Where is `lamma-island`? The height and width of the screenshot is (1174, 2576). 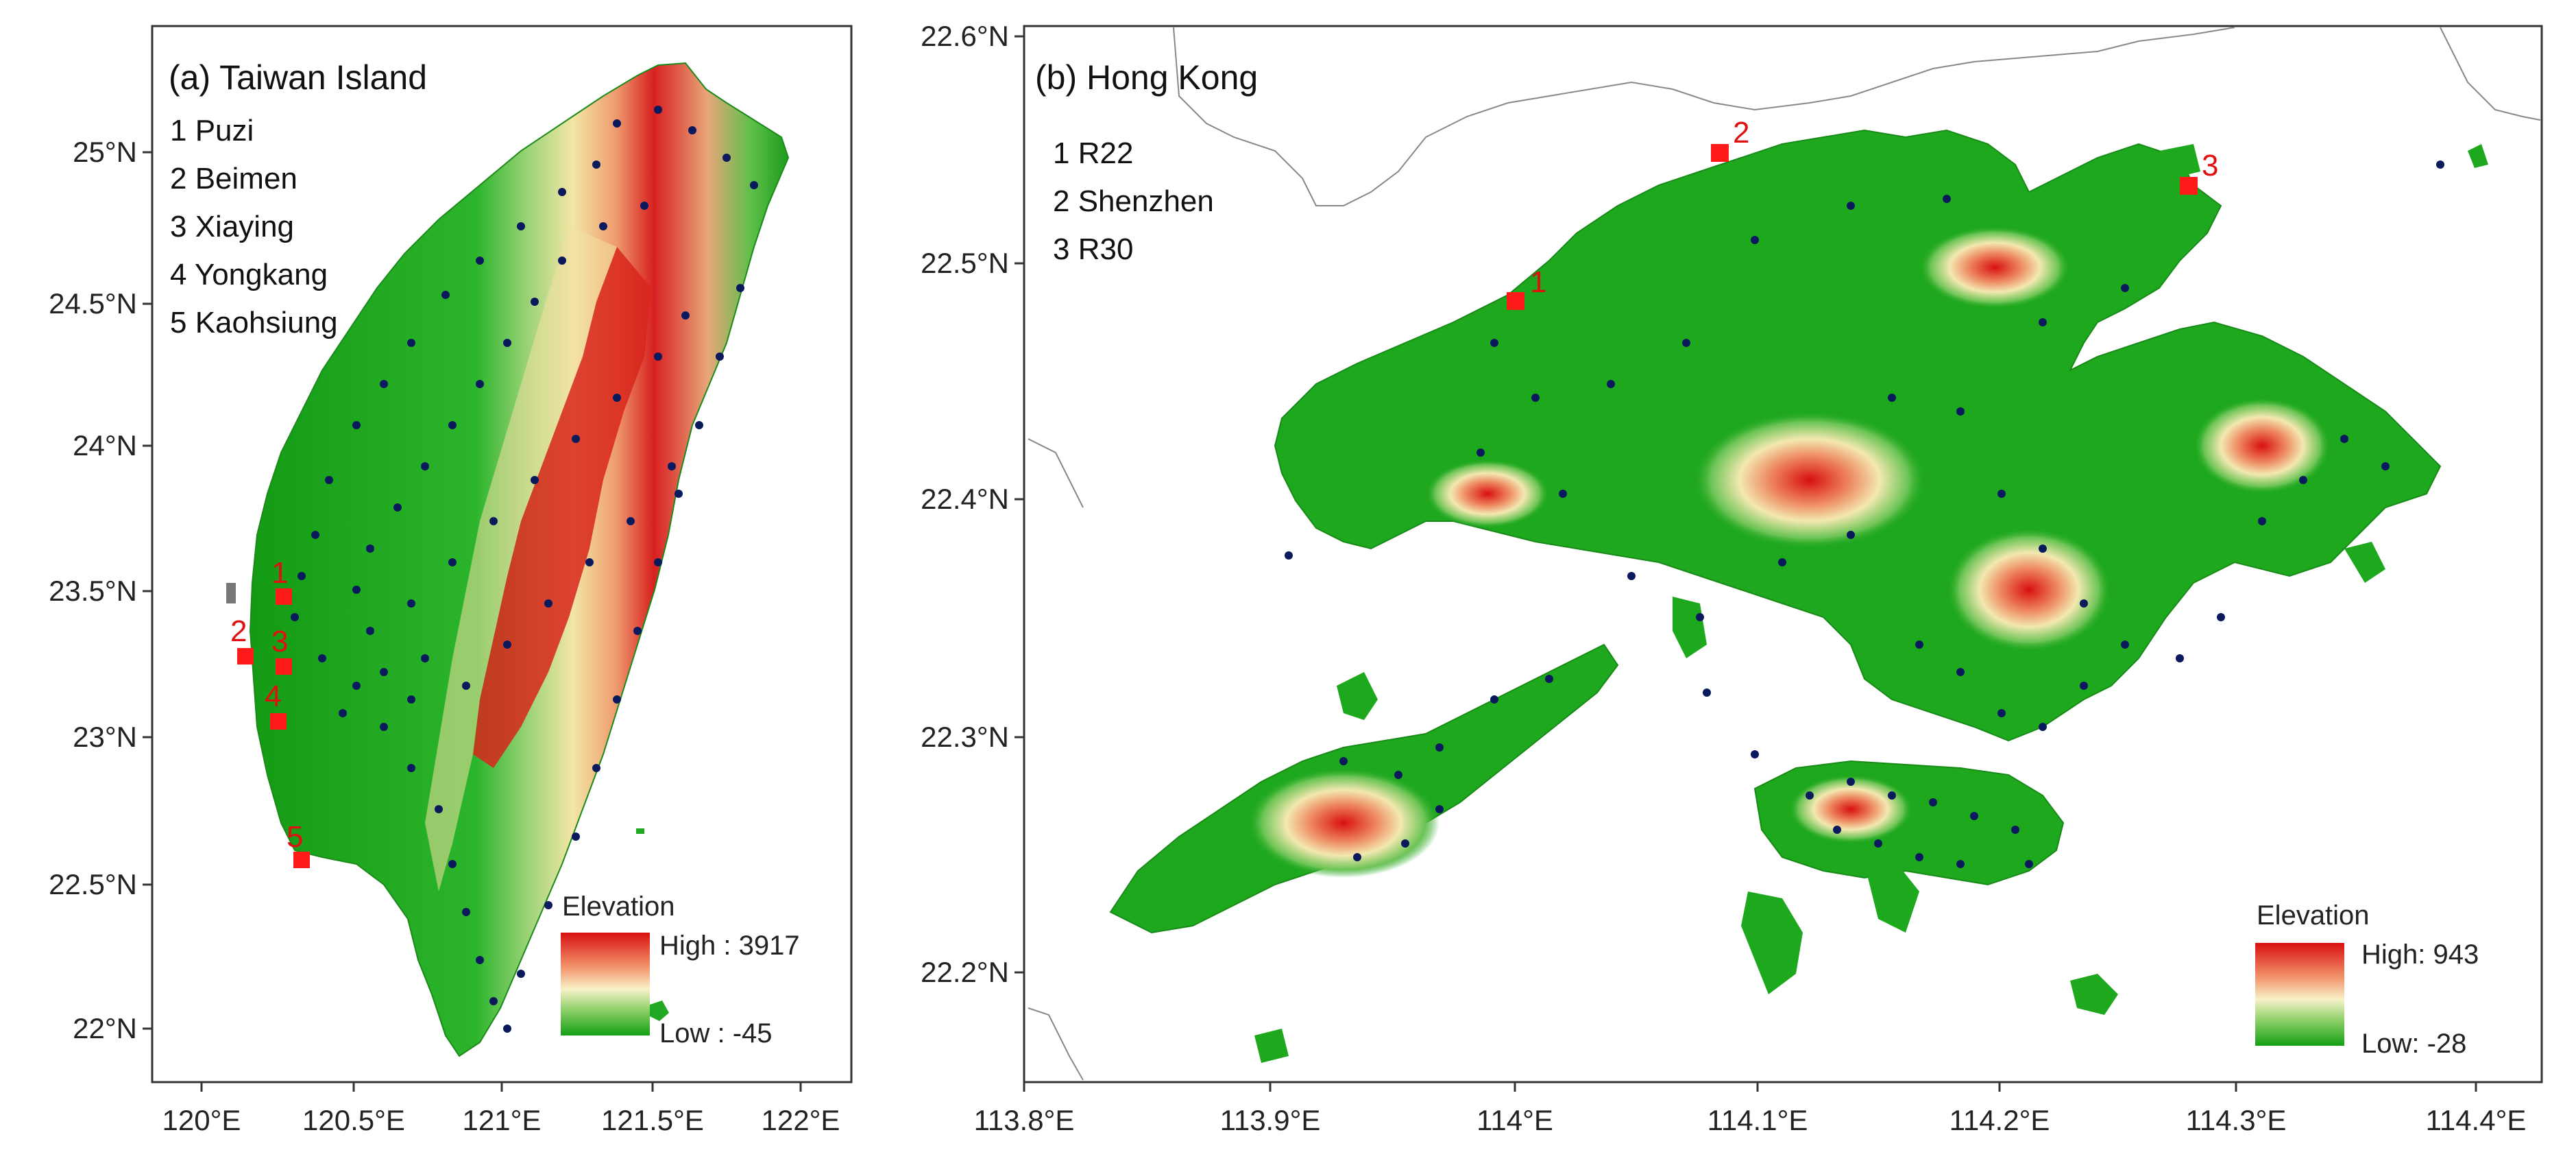
lamma-island is located at coordinates (1772, 942).